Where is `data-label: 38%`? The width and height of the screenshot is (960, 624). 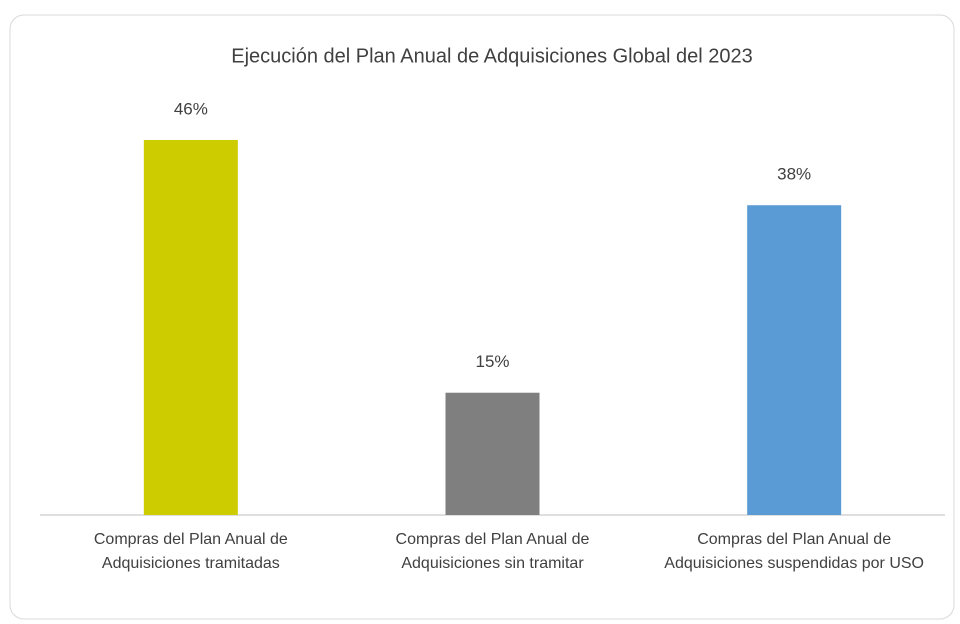 data-label: 38% is located at coordinates (794, 174).